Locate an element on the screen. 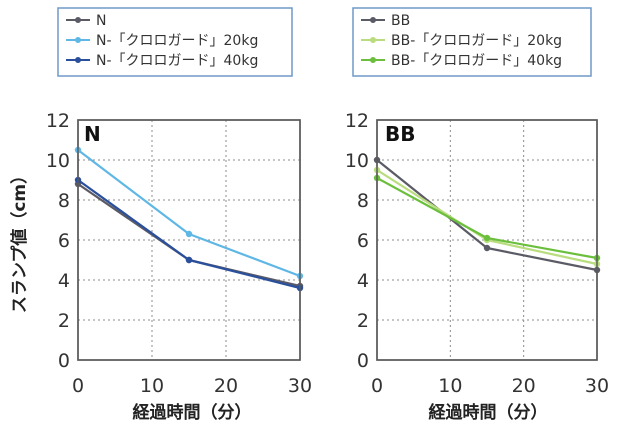  legend-n-box is located at coordinates (175, 42).